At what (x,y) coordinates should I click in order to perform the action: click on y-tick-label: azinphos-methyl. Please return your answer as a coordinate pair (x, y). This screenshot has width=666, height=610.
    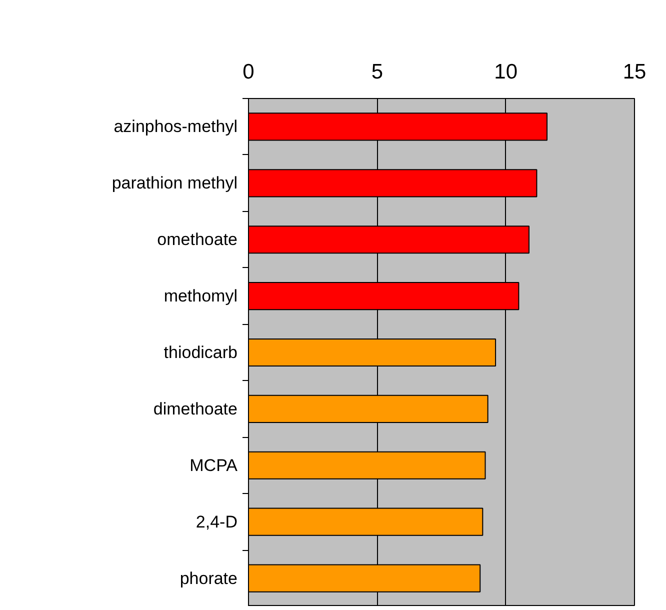
    Looking at the image, I should click on (176, 126).